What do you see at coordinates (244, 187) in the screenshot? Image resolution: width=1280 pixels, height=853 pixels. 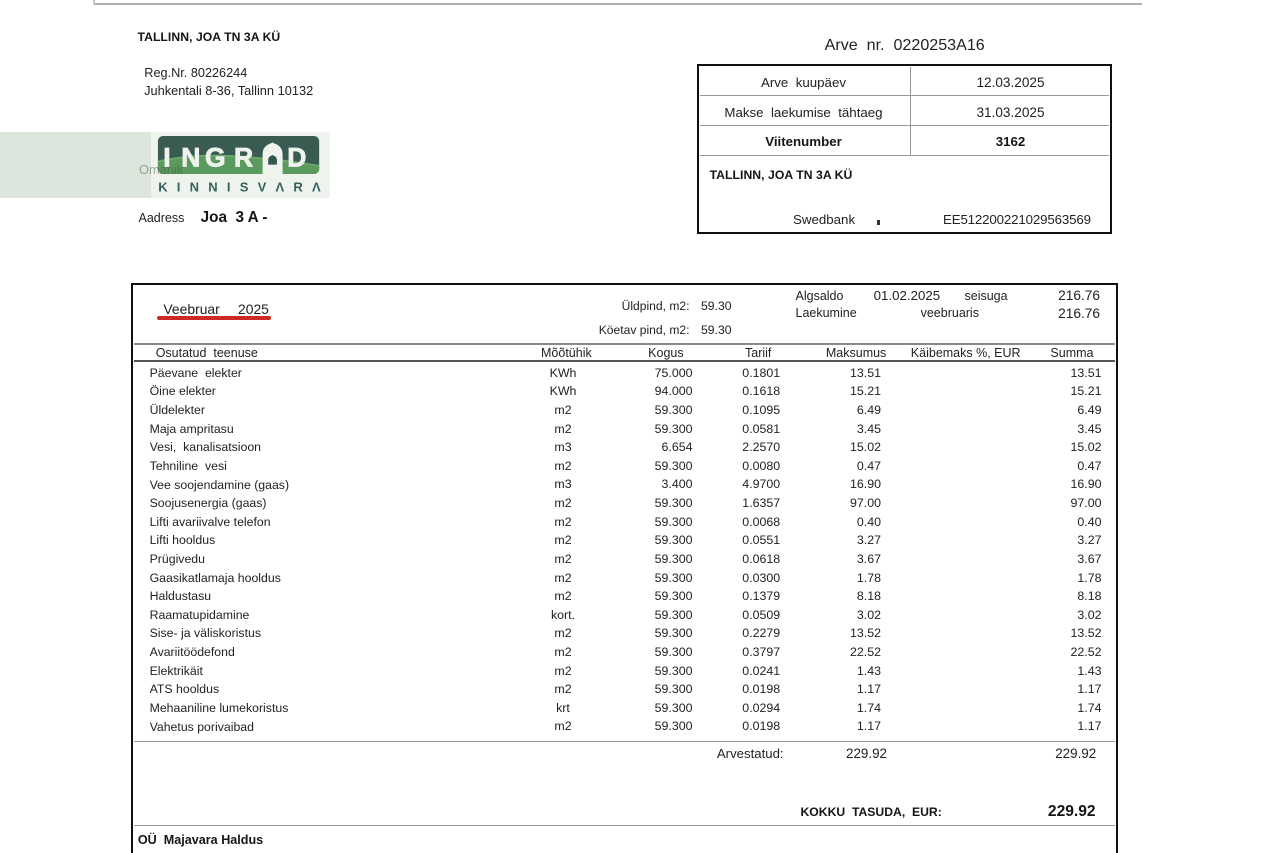 I see `svg-text: KINNISVΛRΛ` at bounding box center [244, 187].